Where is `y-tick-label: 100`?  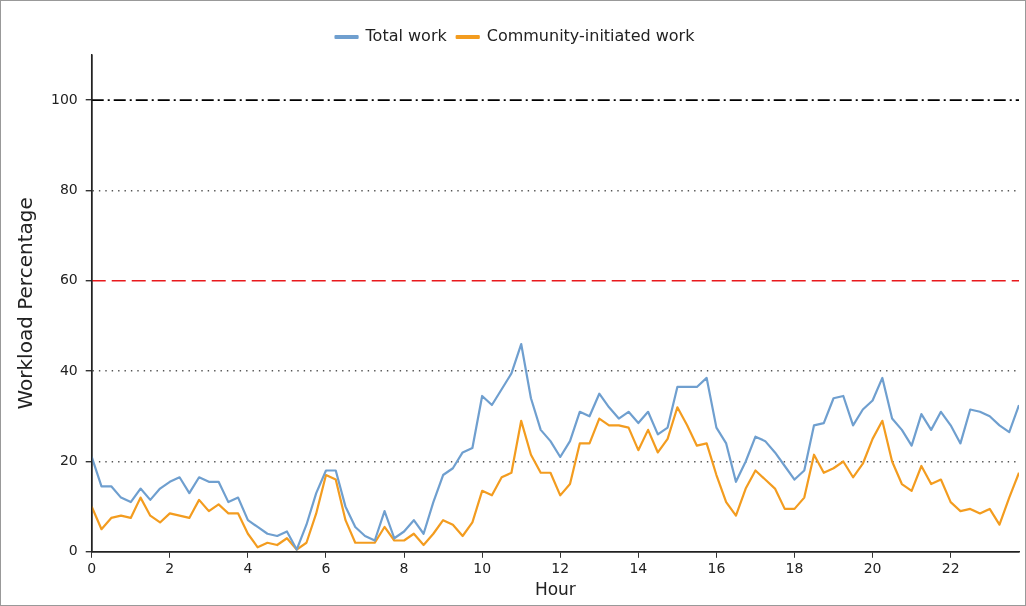 y-tick-label: 100 is located at coordinates (64, 98).